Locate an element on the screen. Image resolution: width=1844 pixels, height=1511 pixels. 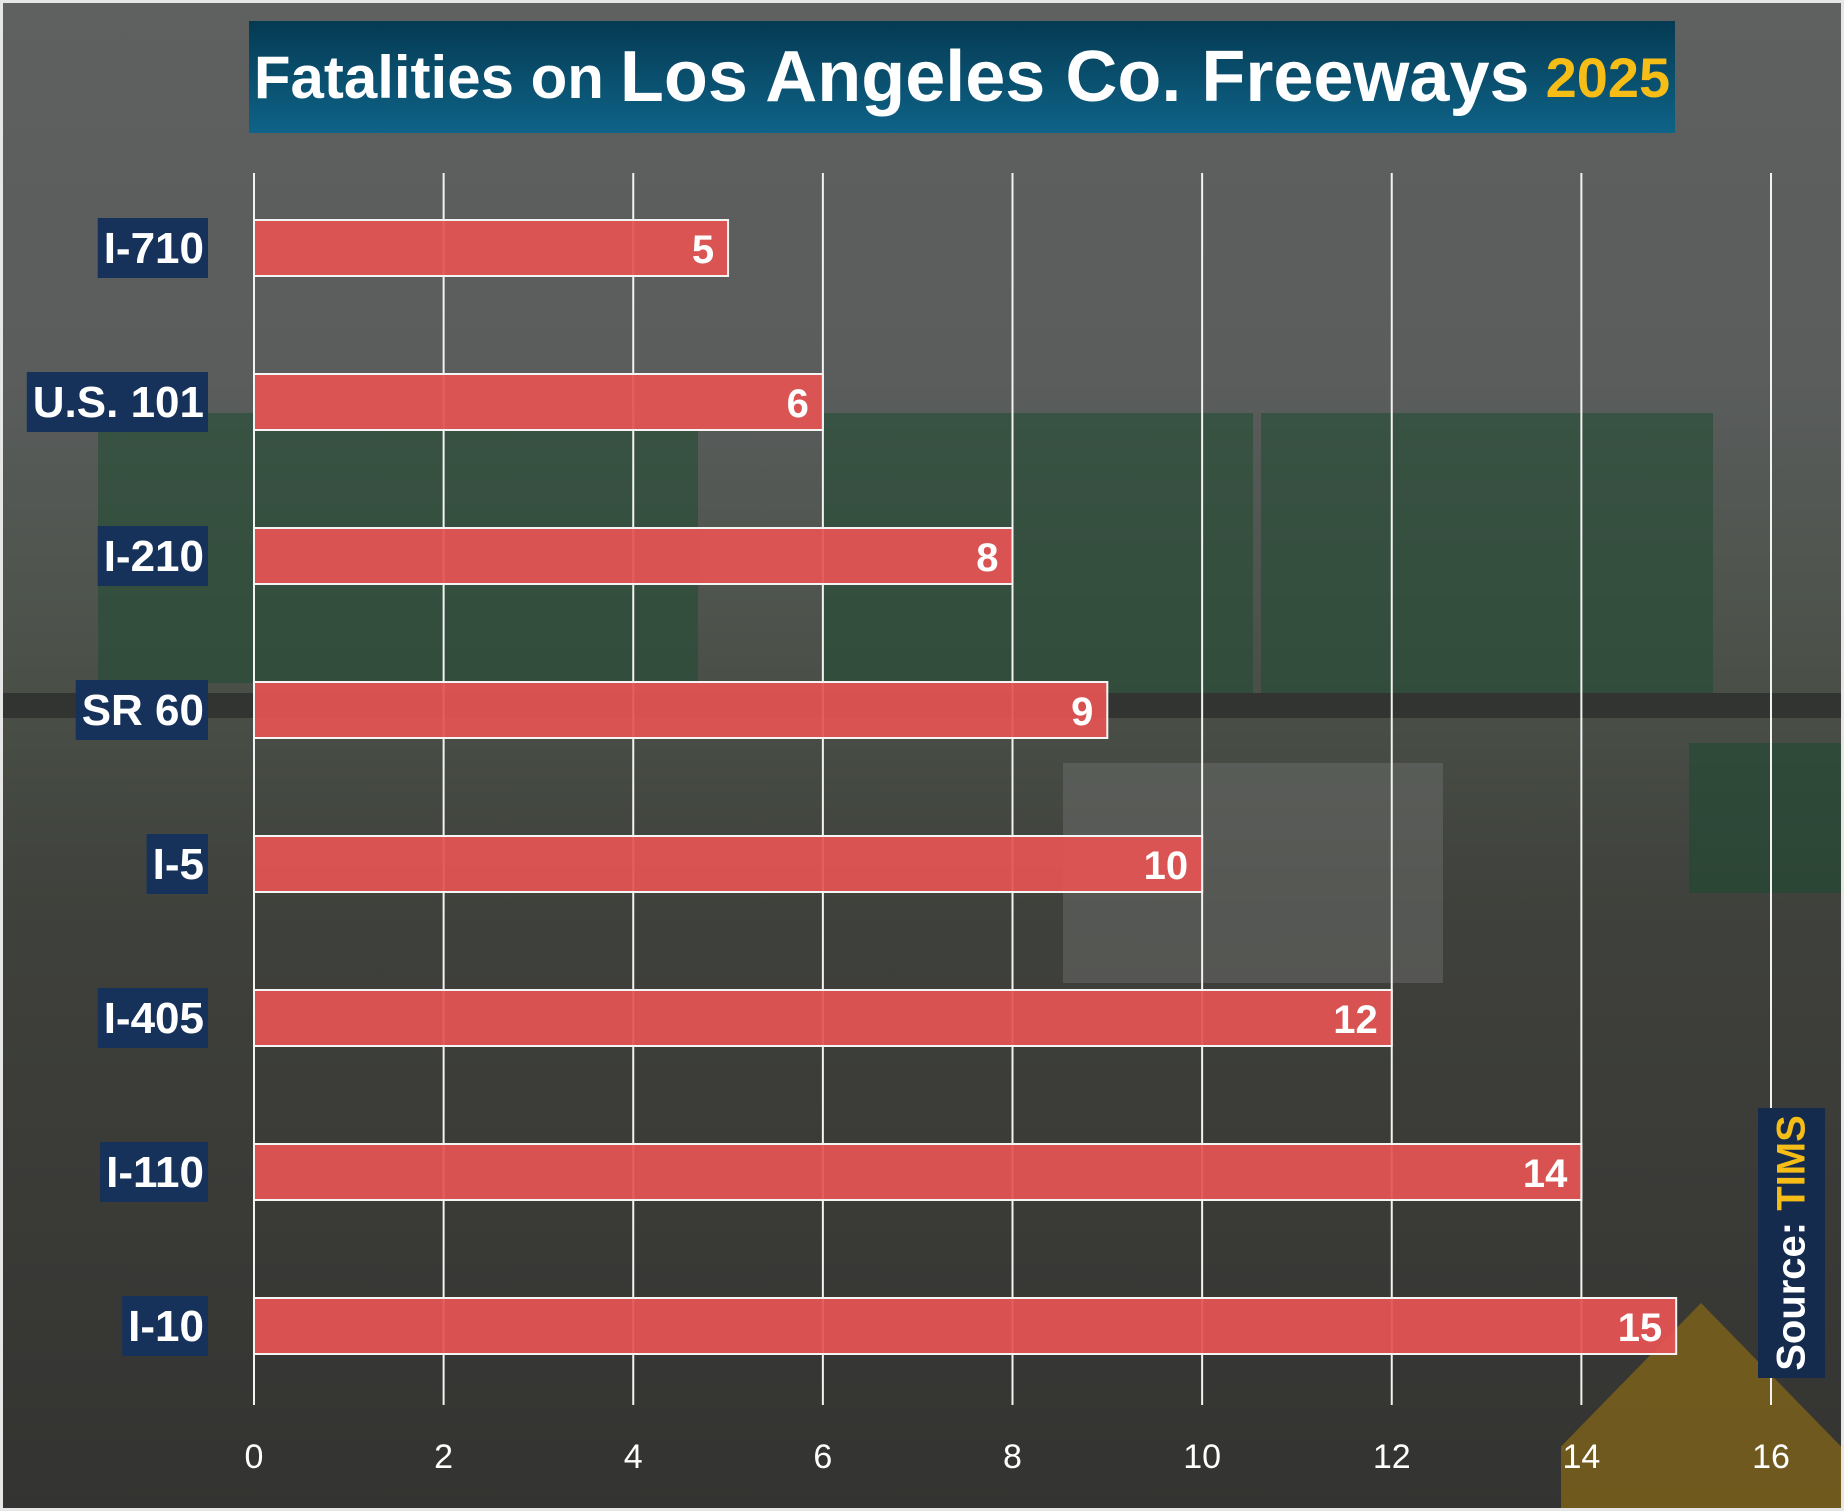
data-label: 14 is located at coordinates (1545, 1174).